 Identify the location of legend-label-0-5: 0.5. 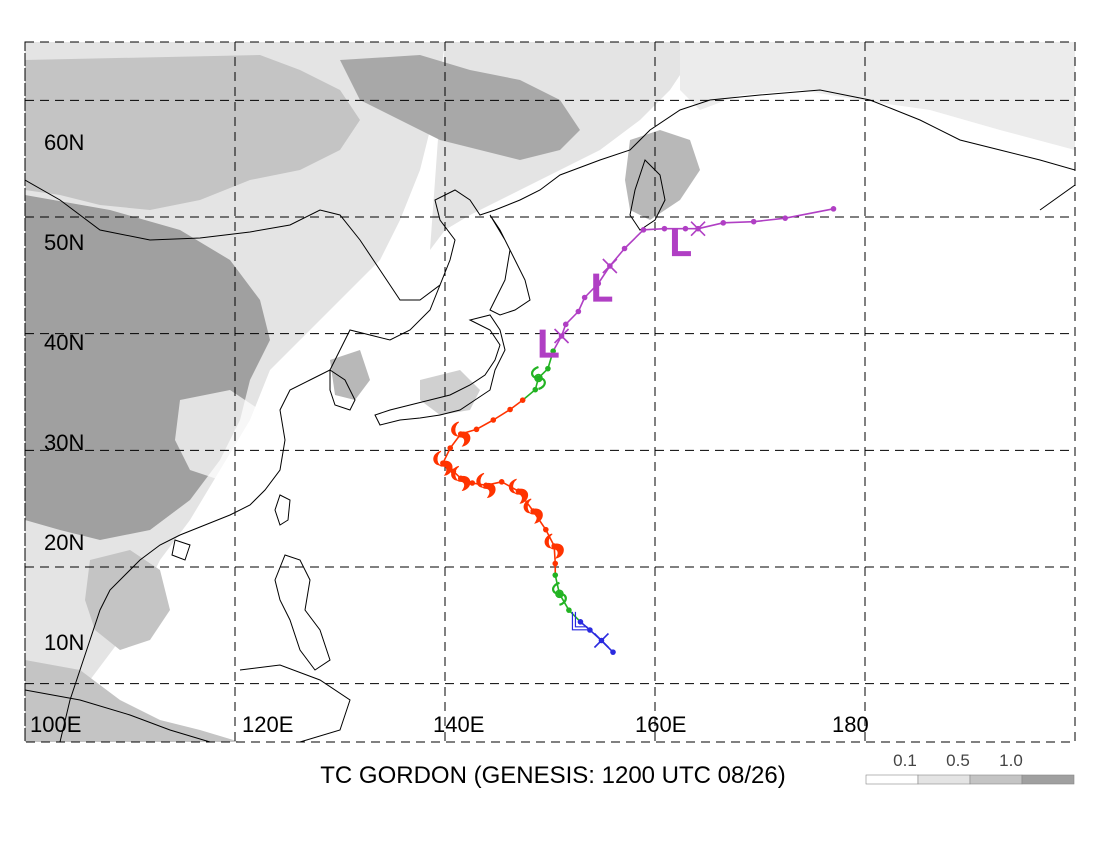
(958, 760).